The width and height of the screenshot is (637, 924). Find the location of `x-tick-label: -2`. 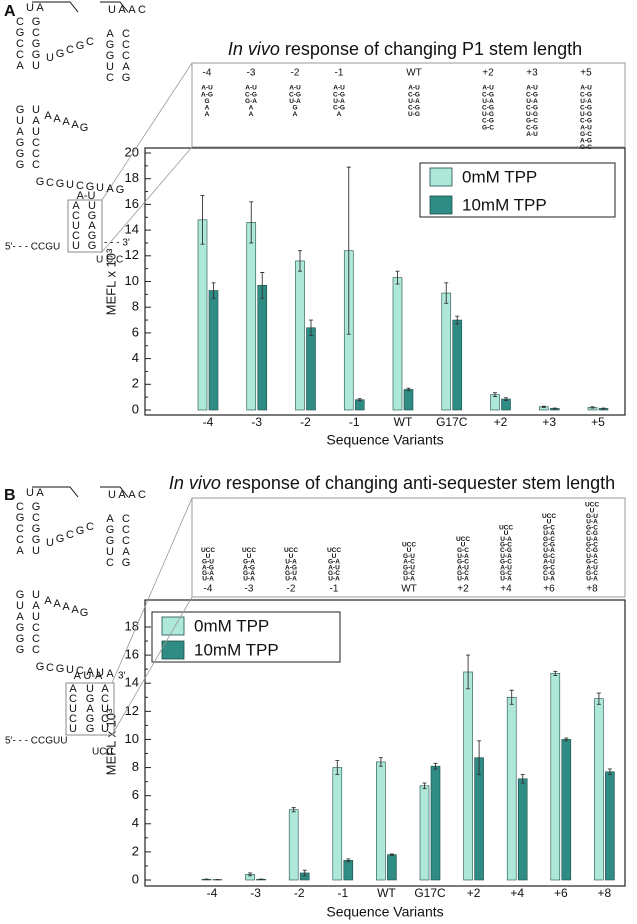

x-tick-label: -2 is located at coordinates (305, 422).